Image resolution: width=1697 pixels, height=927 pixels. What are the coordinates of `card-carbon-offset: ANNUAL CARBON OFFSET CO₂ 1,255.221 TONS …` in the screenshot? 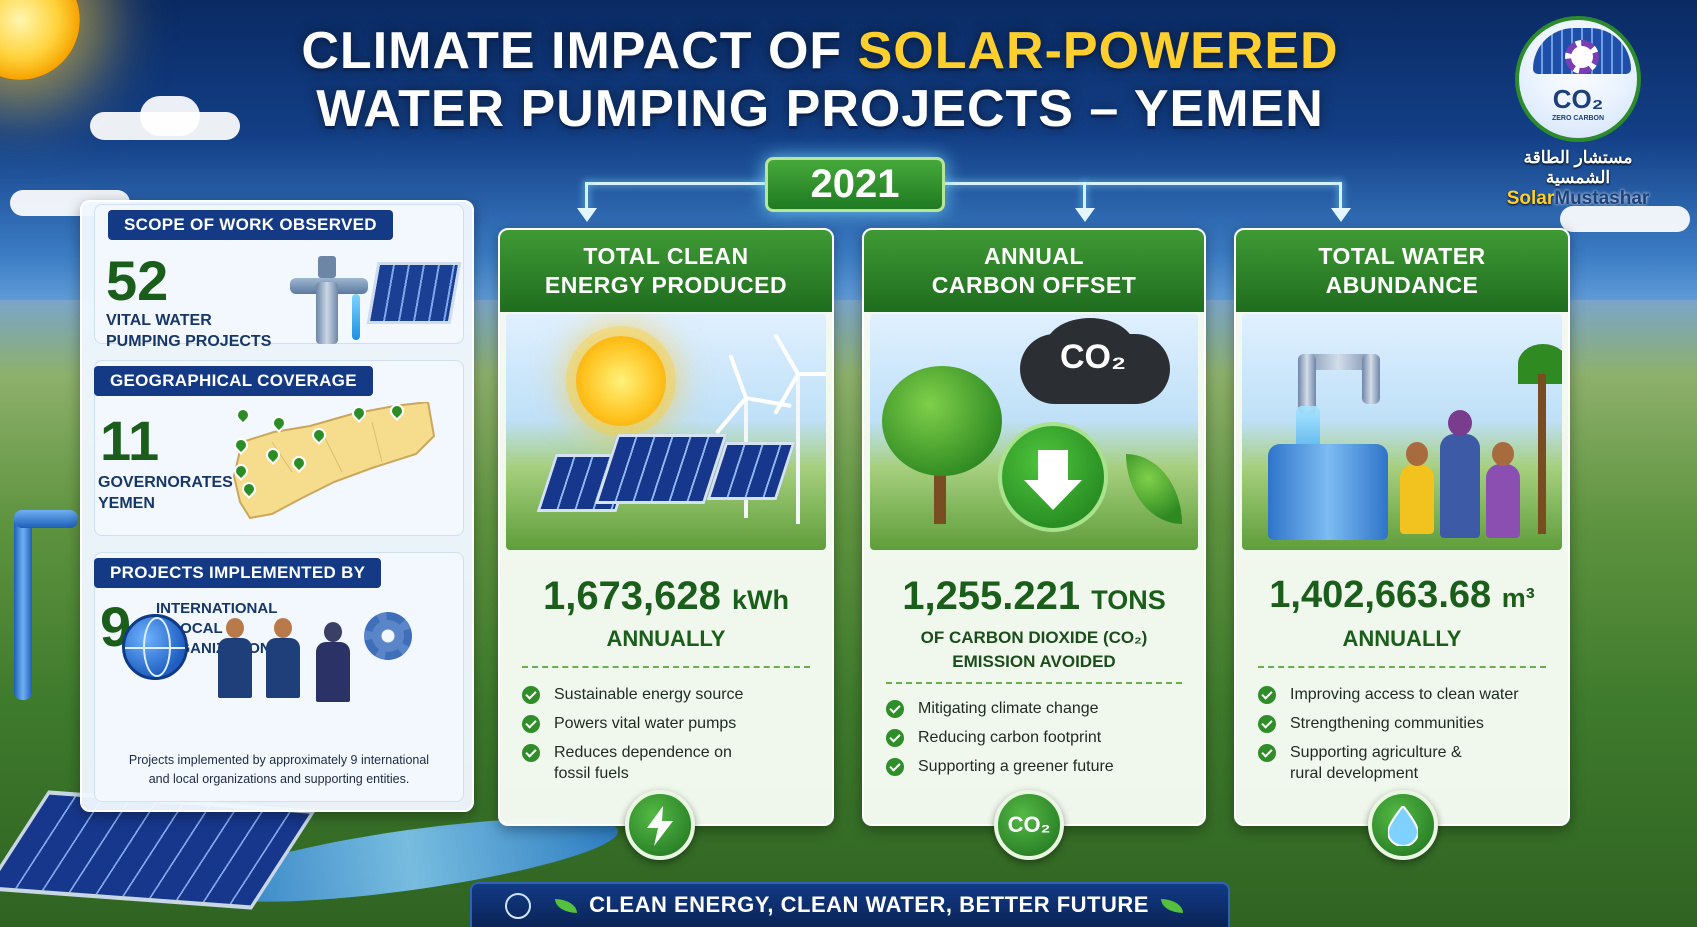 It's located at (1034, 527).